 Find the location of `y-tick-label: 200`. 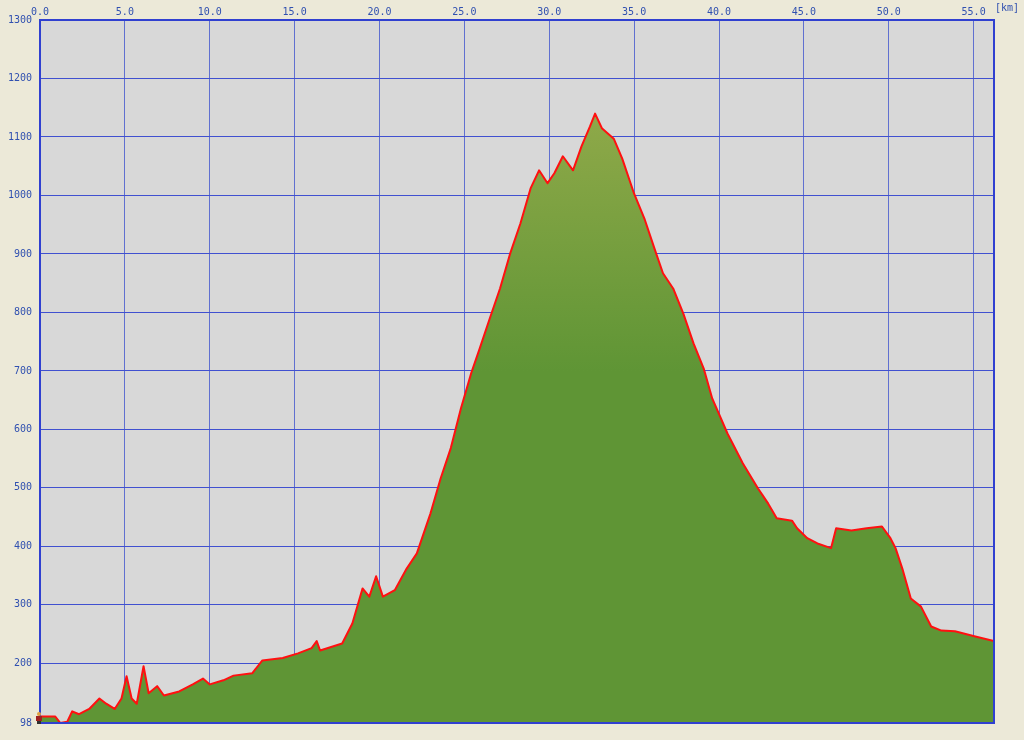

y-tick-label: 200 is located at coordinates (22, 662).